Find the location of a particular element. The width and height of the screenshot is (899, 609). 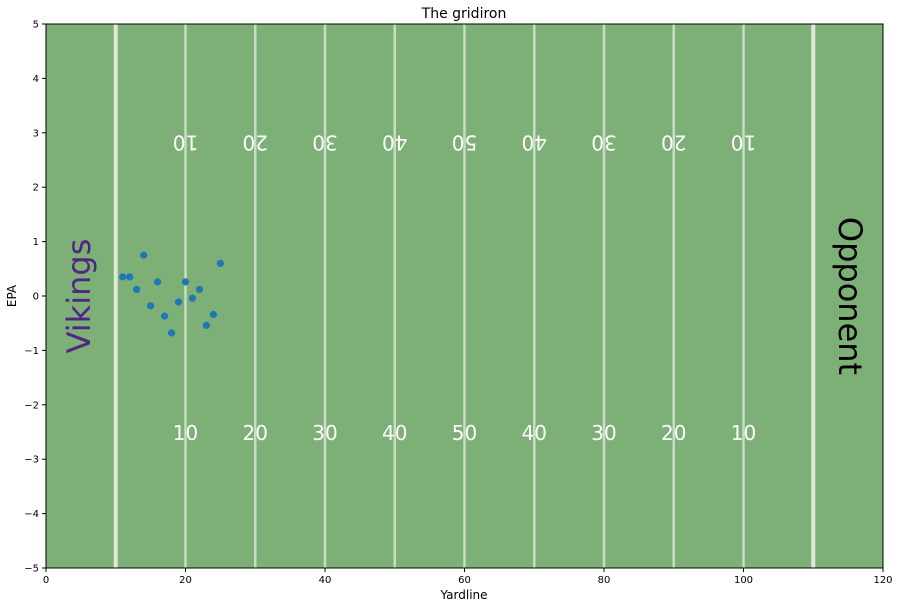

y-tick-label: −3 is located at coordinates (31, 460).